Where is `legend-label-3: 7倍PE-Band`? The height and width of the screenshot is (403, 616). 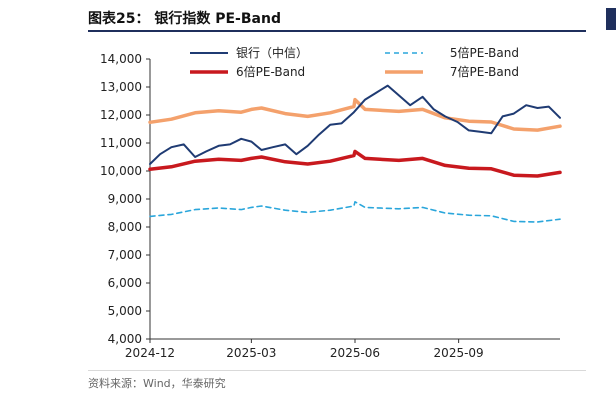 legend-label-3: 7倍PE-Band is located at coordinates (484, 71).